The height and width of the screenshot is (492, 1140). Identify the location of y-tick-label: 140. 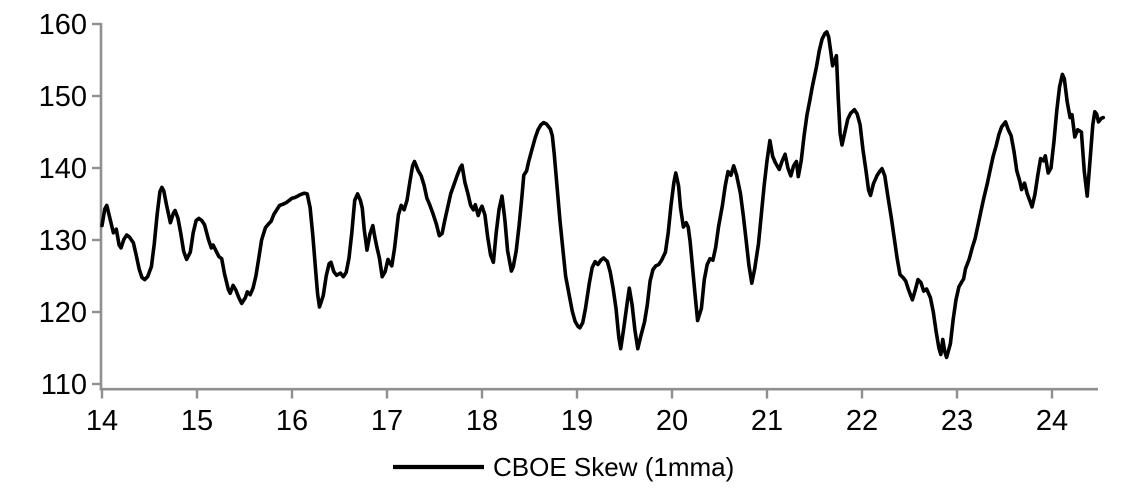
(63, 169).